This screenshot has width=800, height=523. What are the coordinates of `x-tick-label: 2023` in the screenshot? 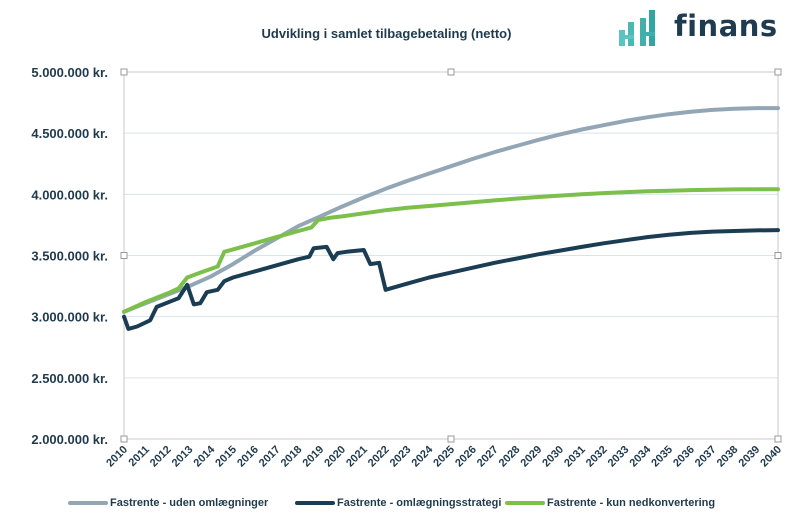 It's located at (401, 457).